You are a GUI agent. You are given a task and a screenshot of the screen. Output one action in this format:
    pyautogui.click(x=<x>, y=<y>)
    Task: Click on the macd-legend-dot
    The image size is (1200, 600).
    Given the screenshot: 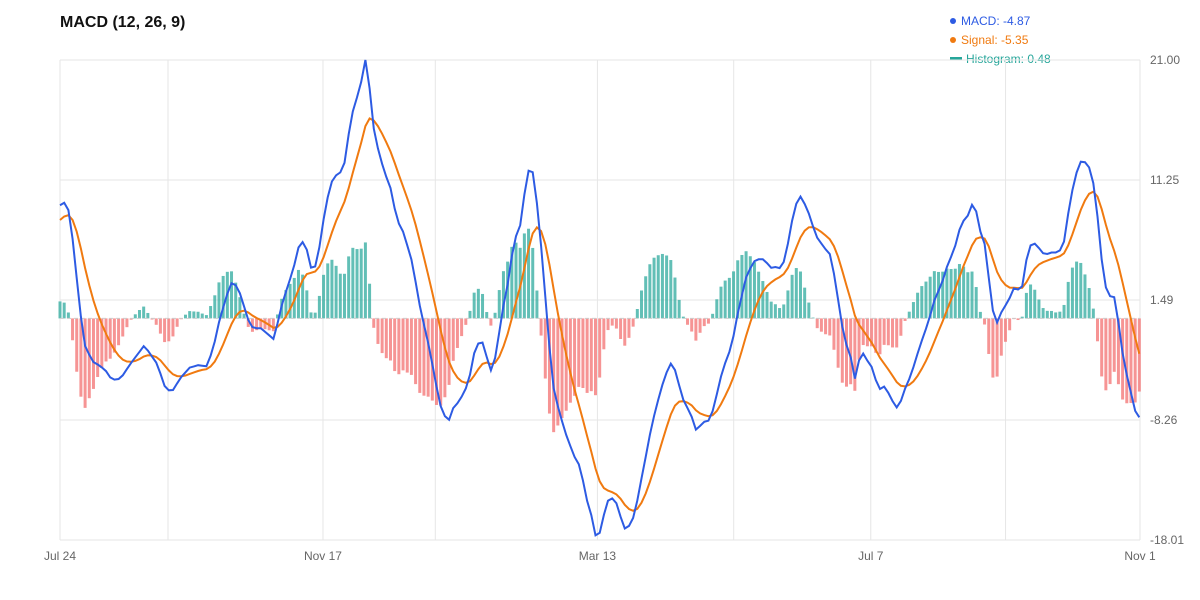 What is the action you would take?
    pyautogui.click(x=953, y=21)
    